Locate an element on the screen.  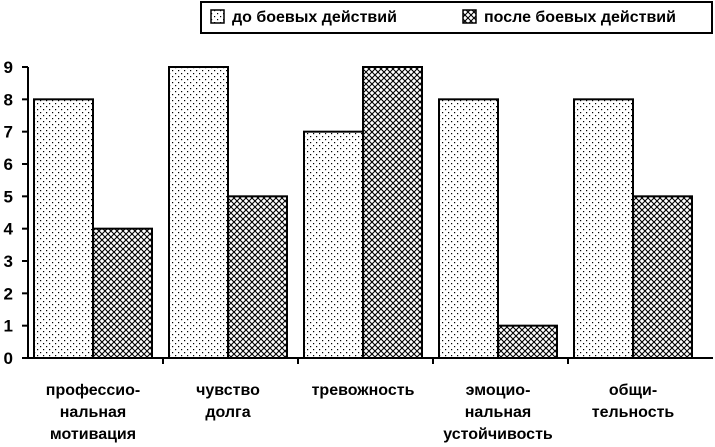
y-tick-label: 7 is located at coordinates (8, 132).